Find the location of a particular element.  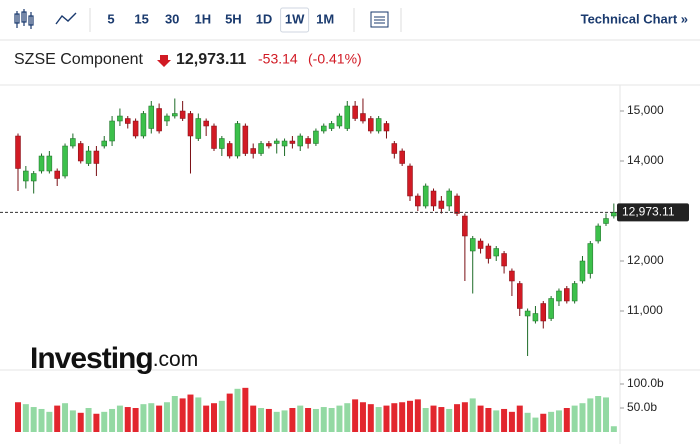

indicators-icon is located at coordinates (379, 19).